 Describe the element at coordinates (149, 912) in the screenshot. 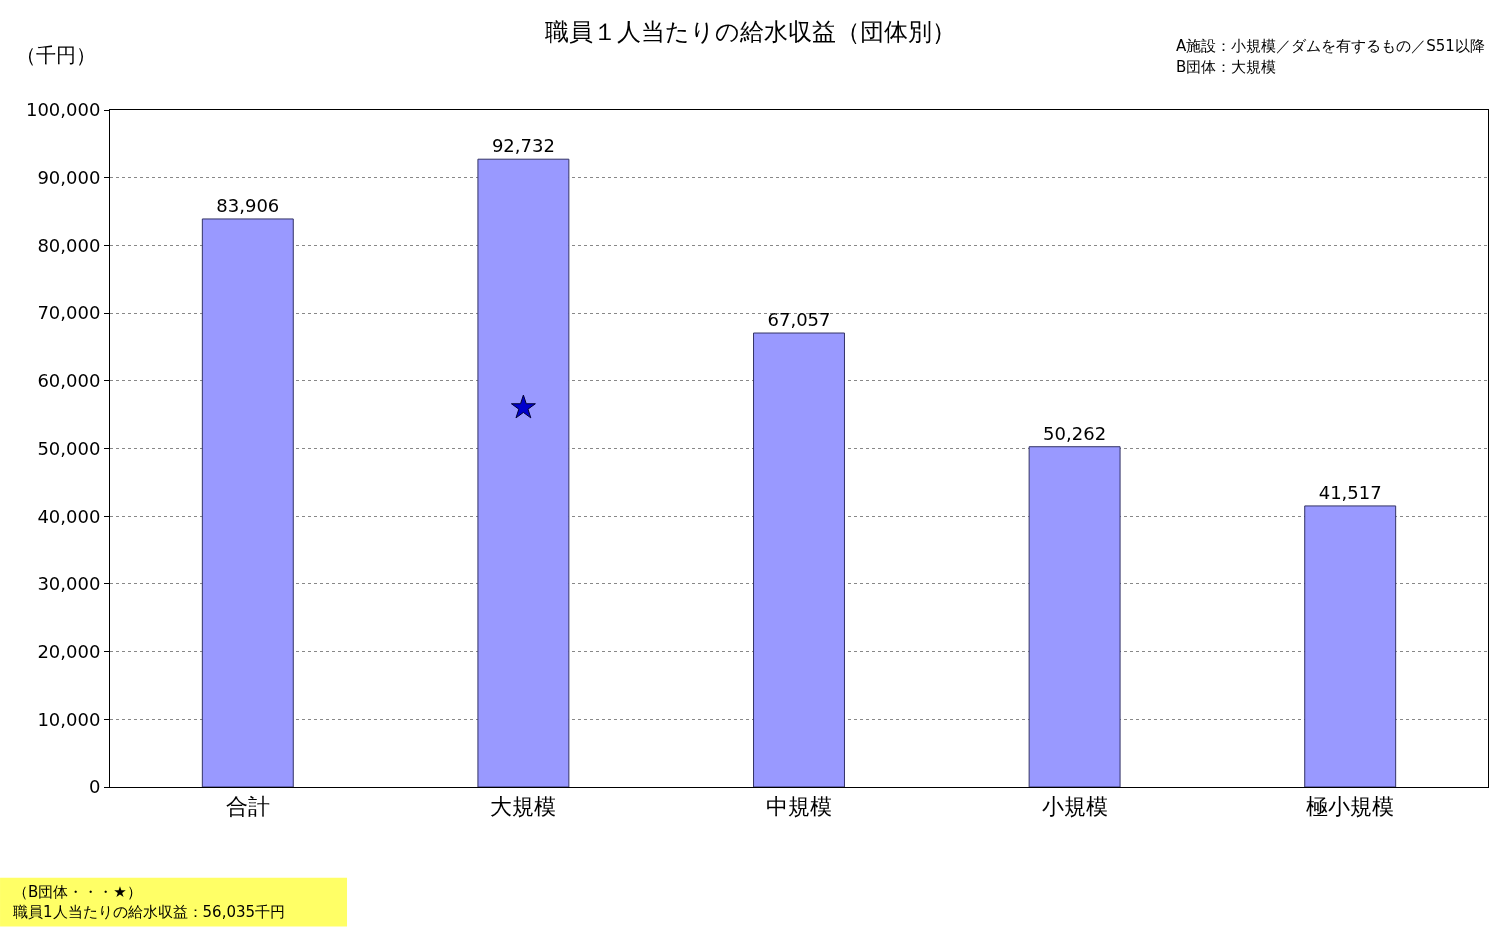

I see `text: 職員1人当たりの給水収益：56,035千円` at that location.